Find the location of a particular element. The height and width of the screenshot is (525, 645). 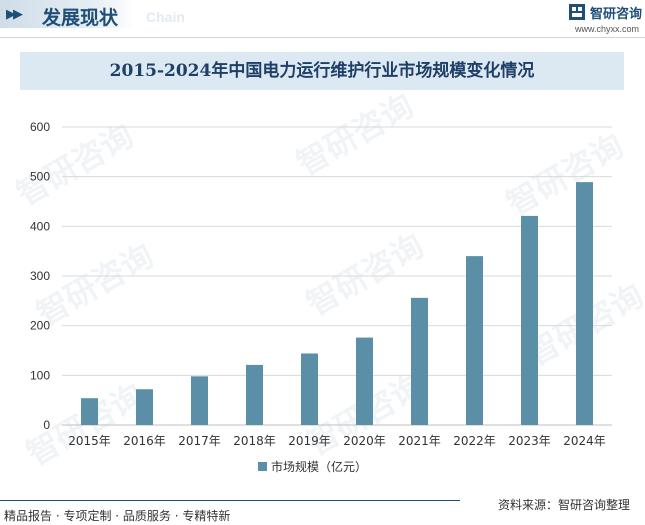

y-tick-label: 600 is located at coordinates (40, 127).